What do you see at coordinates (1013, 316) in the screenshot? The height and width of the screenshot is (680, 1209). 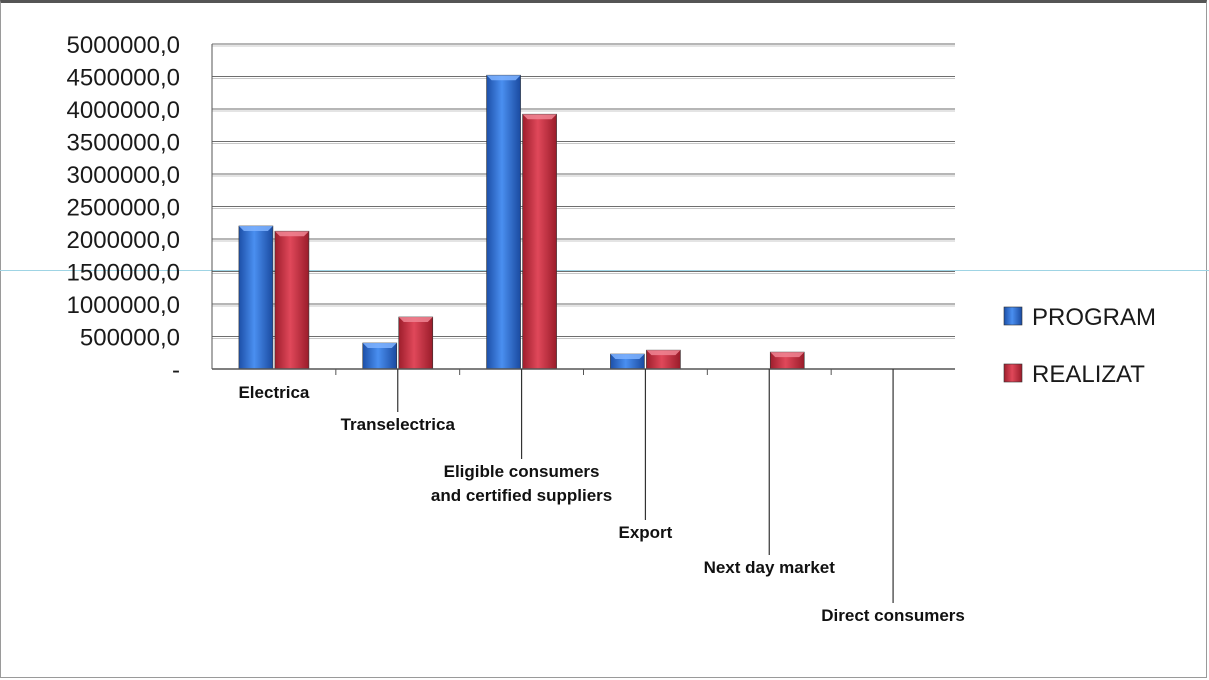 I see `legend-swatch-program` at bounding box center [1013, 316].